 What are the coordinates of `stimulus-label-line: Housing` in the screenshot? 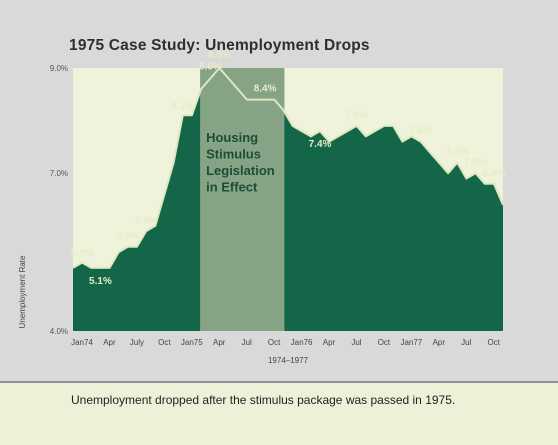 It's located at (232, 137).